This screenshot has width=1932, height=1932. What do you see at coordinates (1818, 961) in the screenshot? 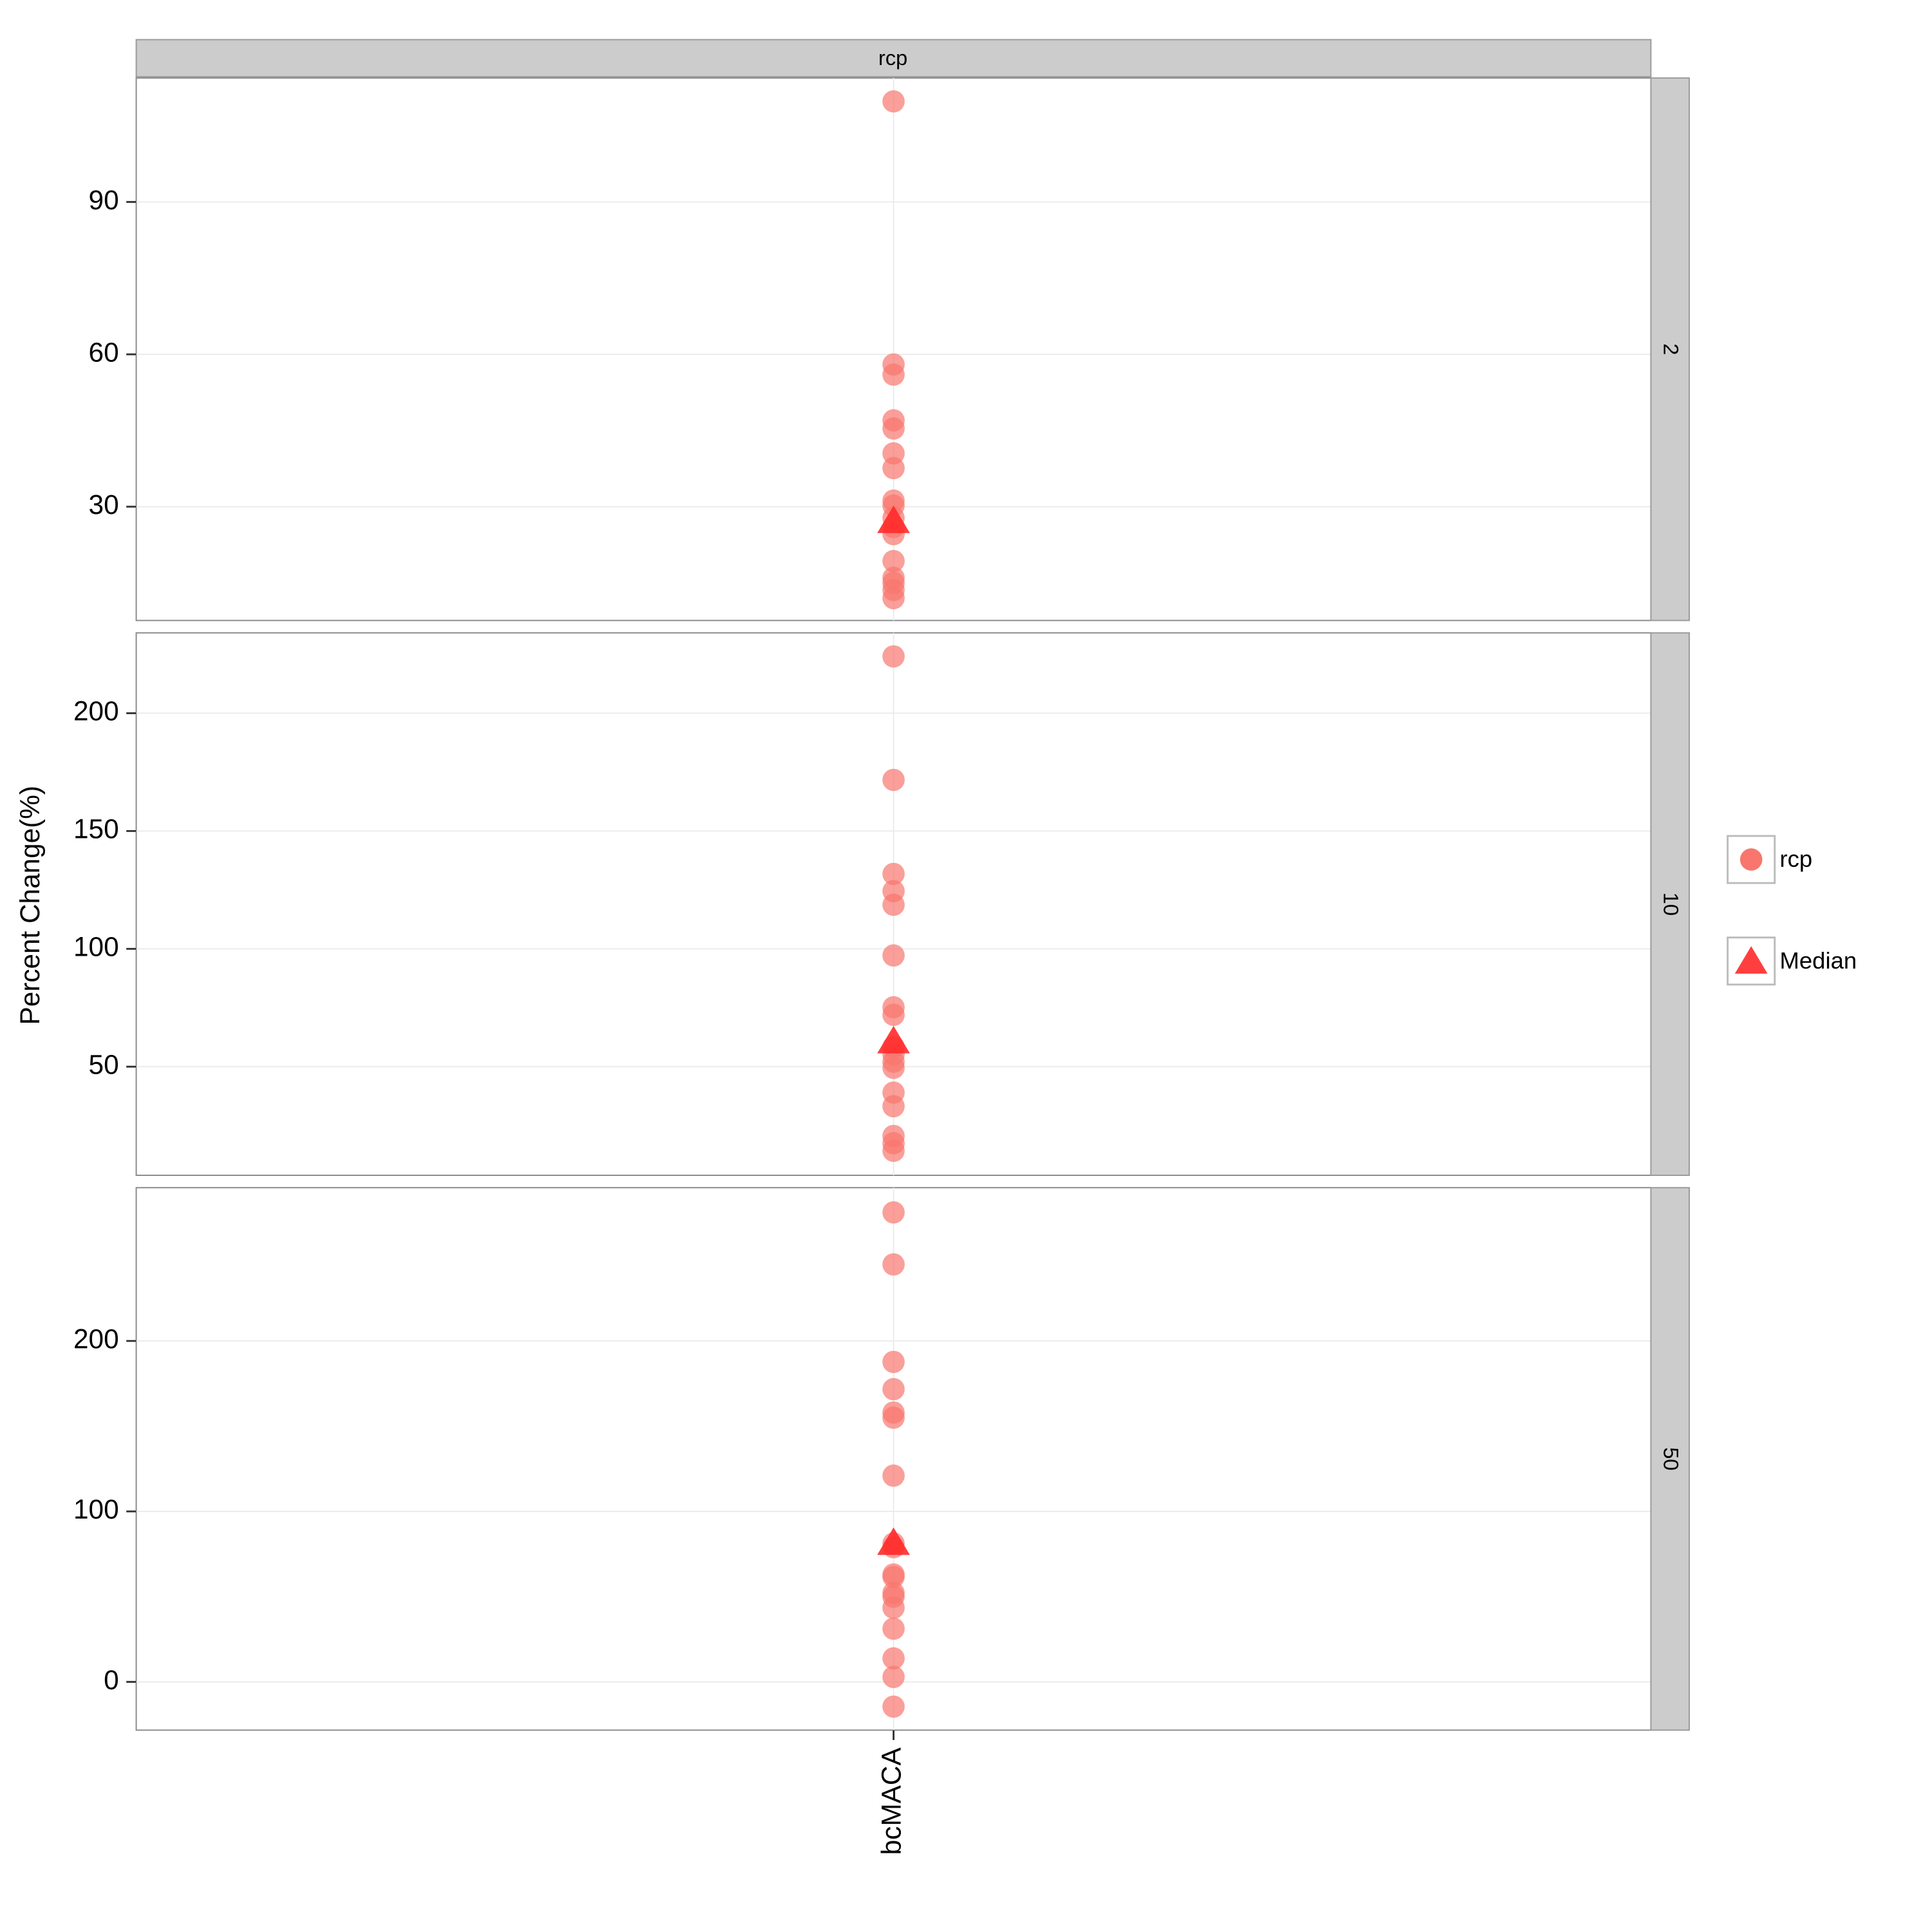
I see `legend-label: Median` at bounding box center [1818, 961].